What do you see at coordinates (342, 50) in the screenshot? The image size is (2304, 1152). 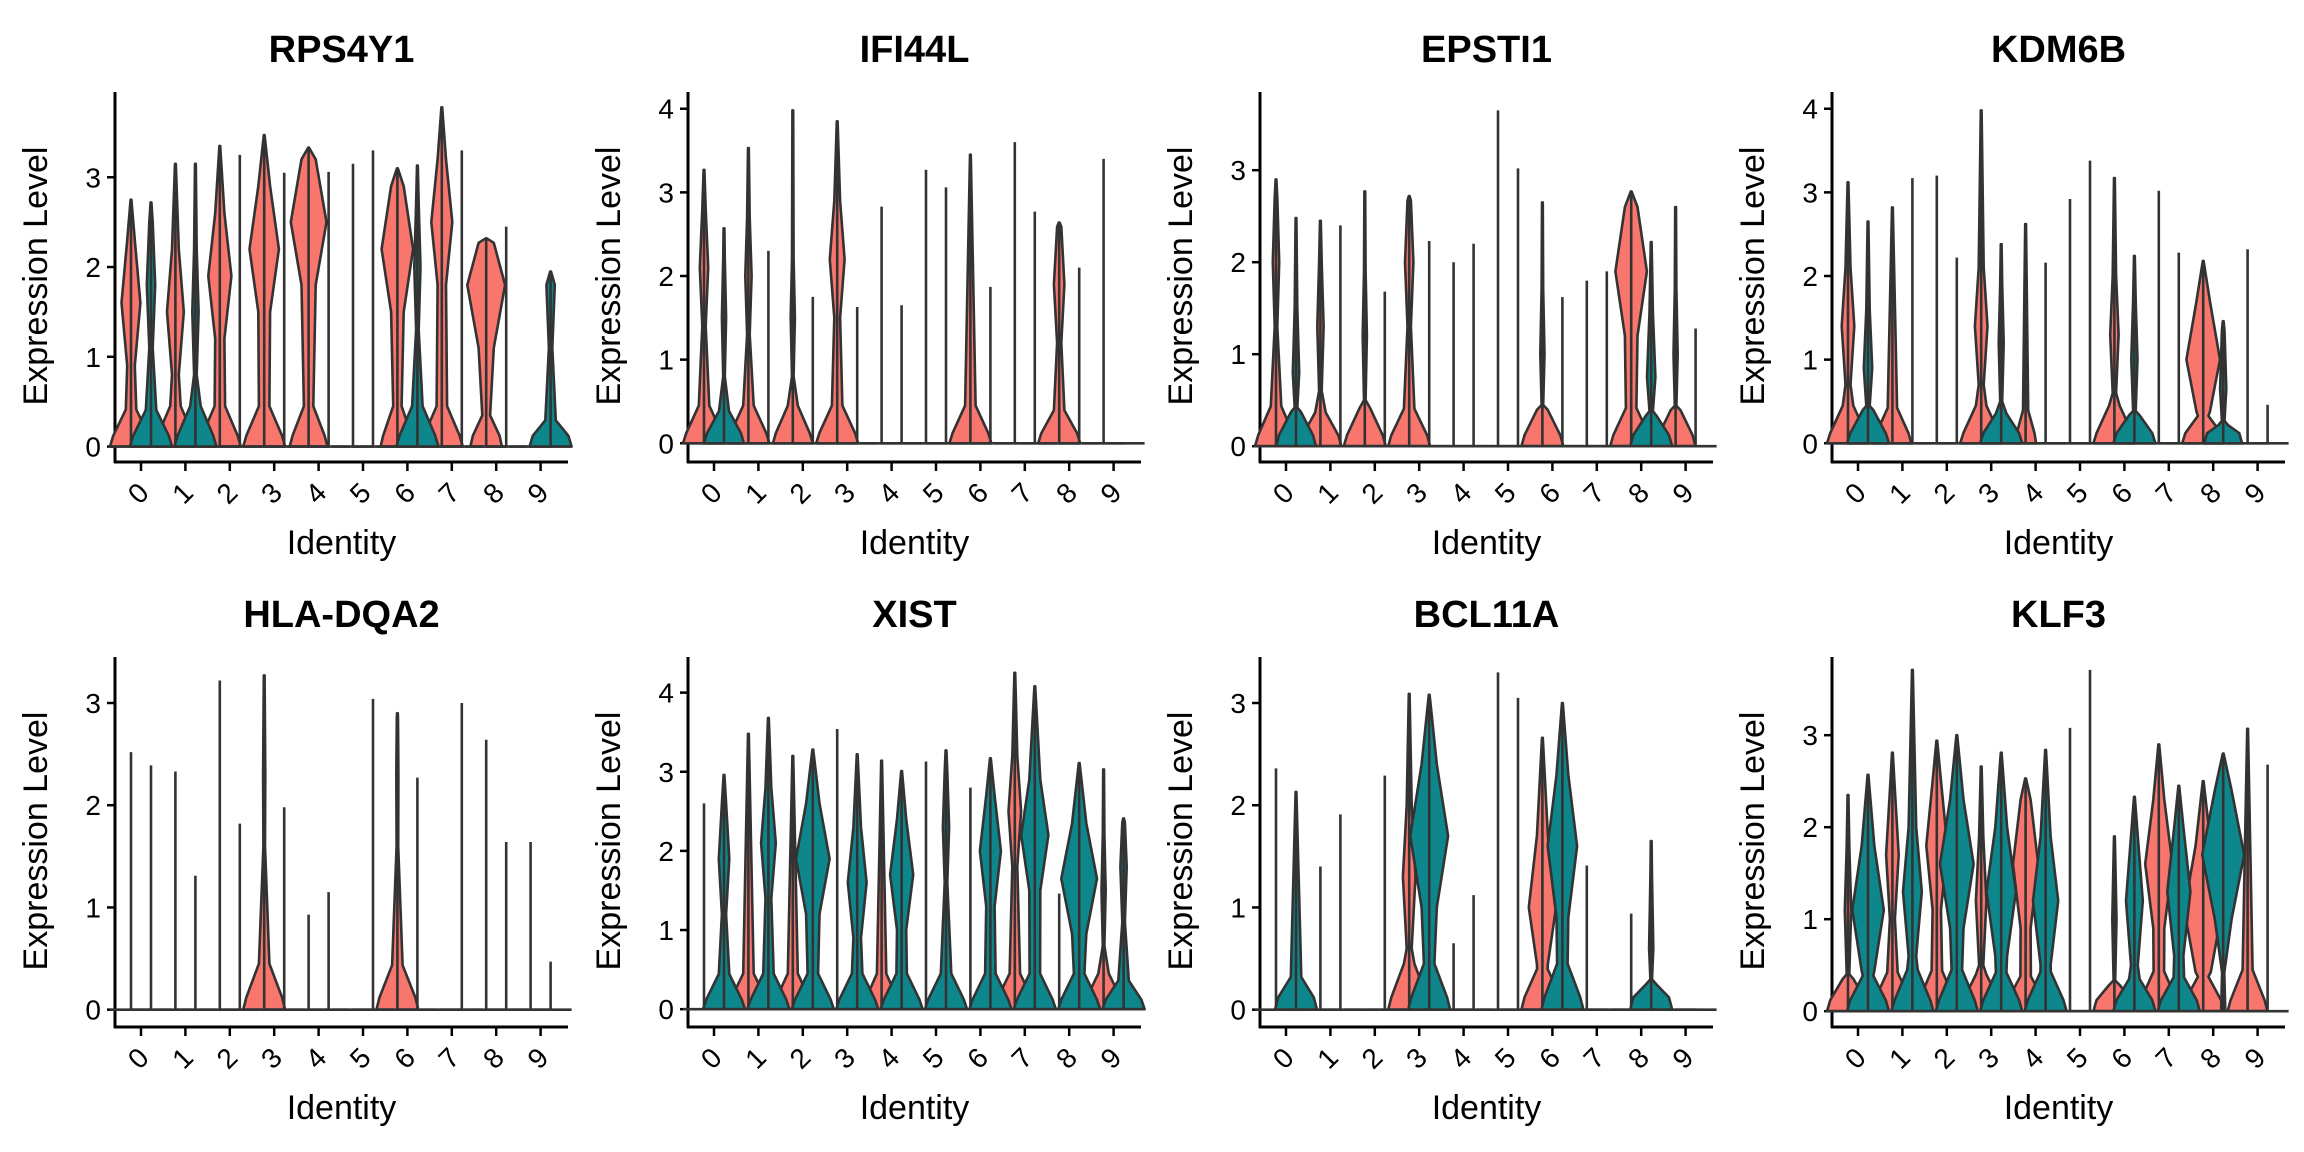 I see `panel-title: RPS4Y1` at bounding box center [342, 50].